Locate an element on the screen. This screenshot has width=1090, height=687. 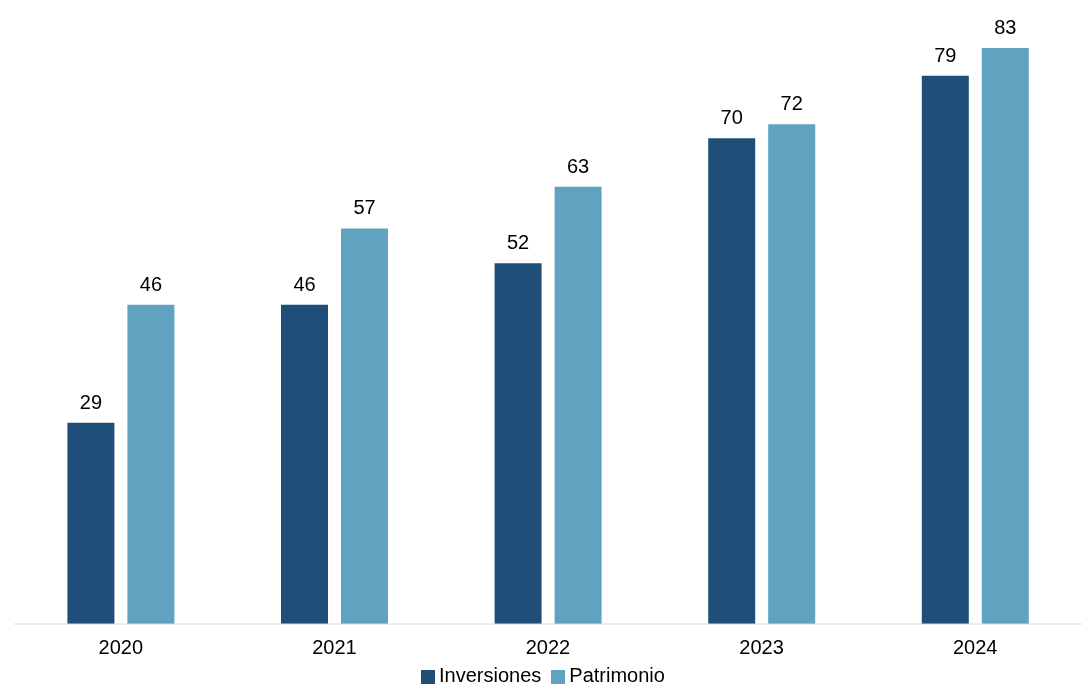
data-label: 52 is located at coordinates (518, 242).